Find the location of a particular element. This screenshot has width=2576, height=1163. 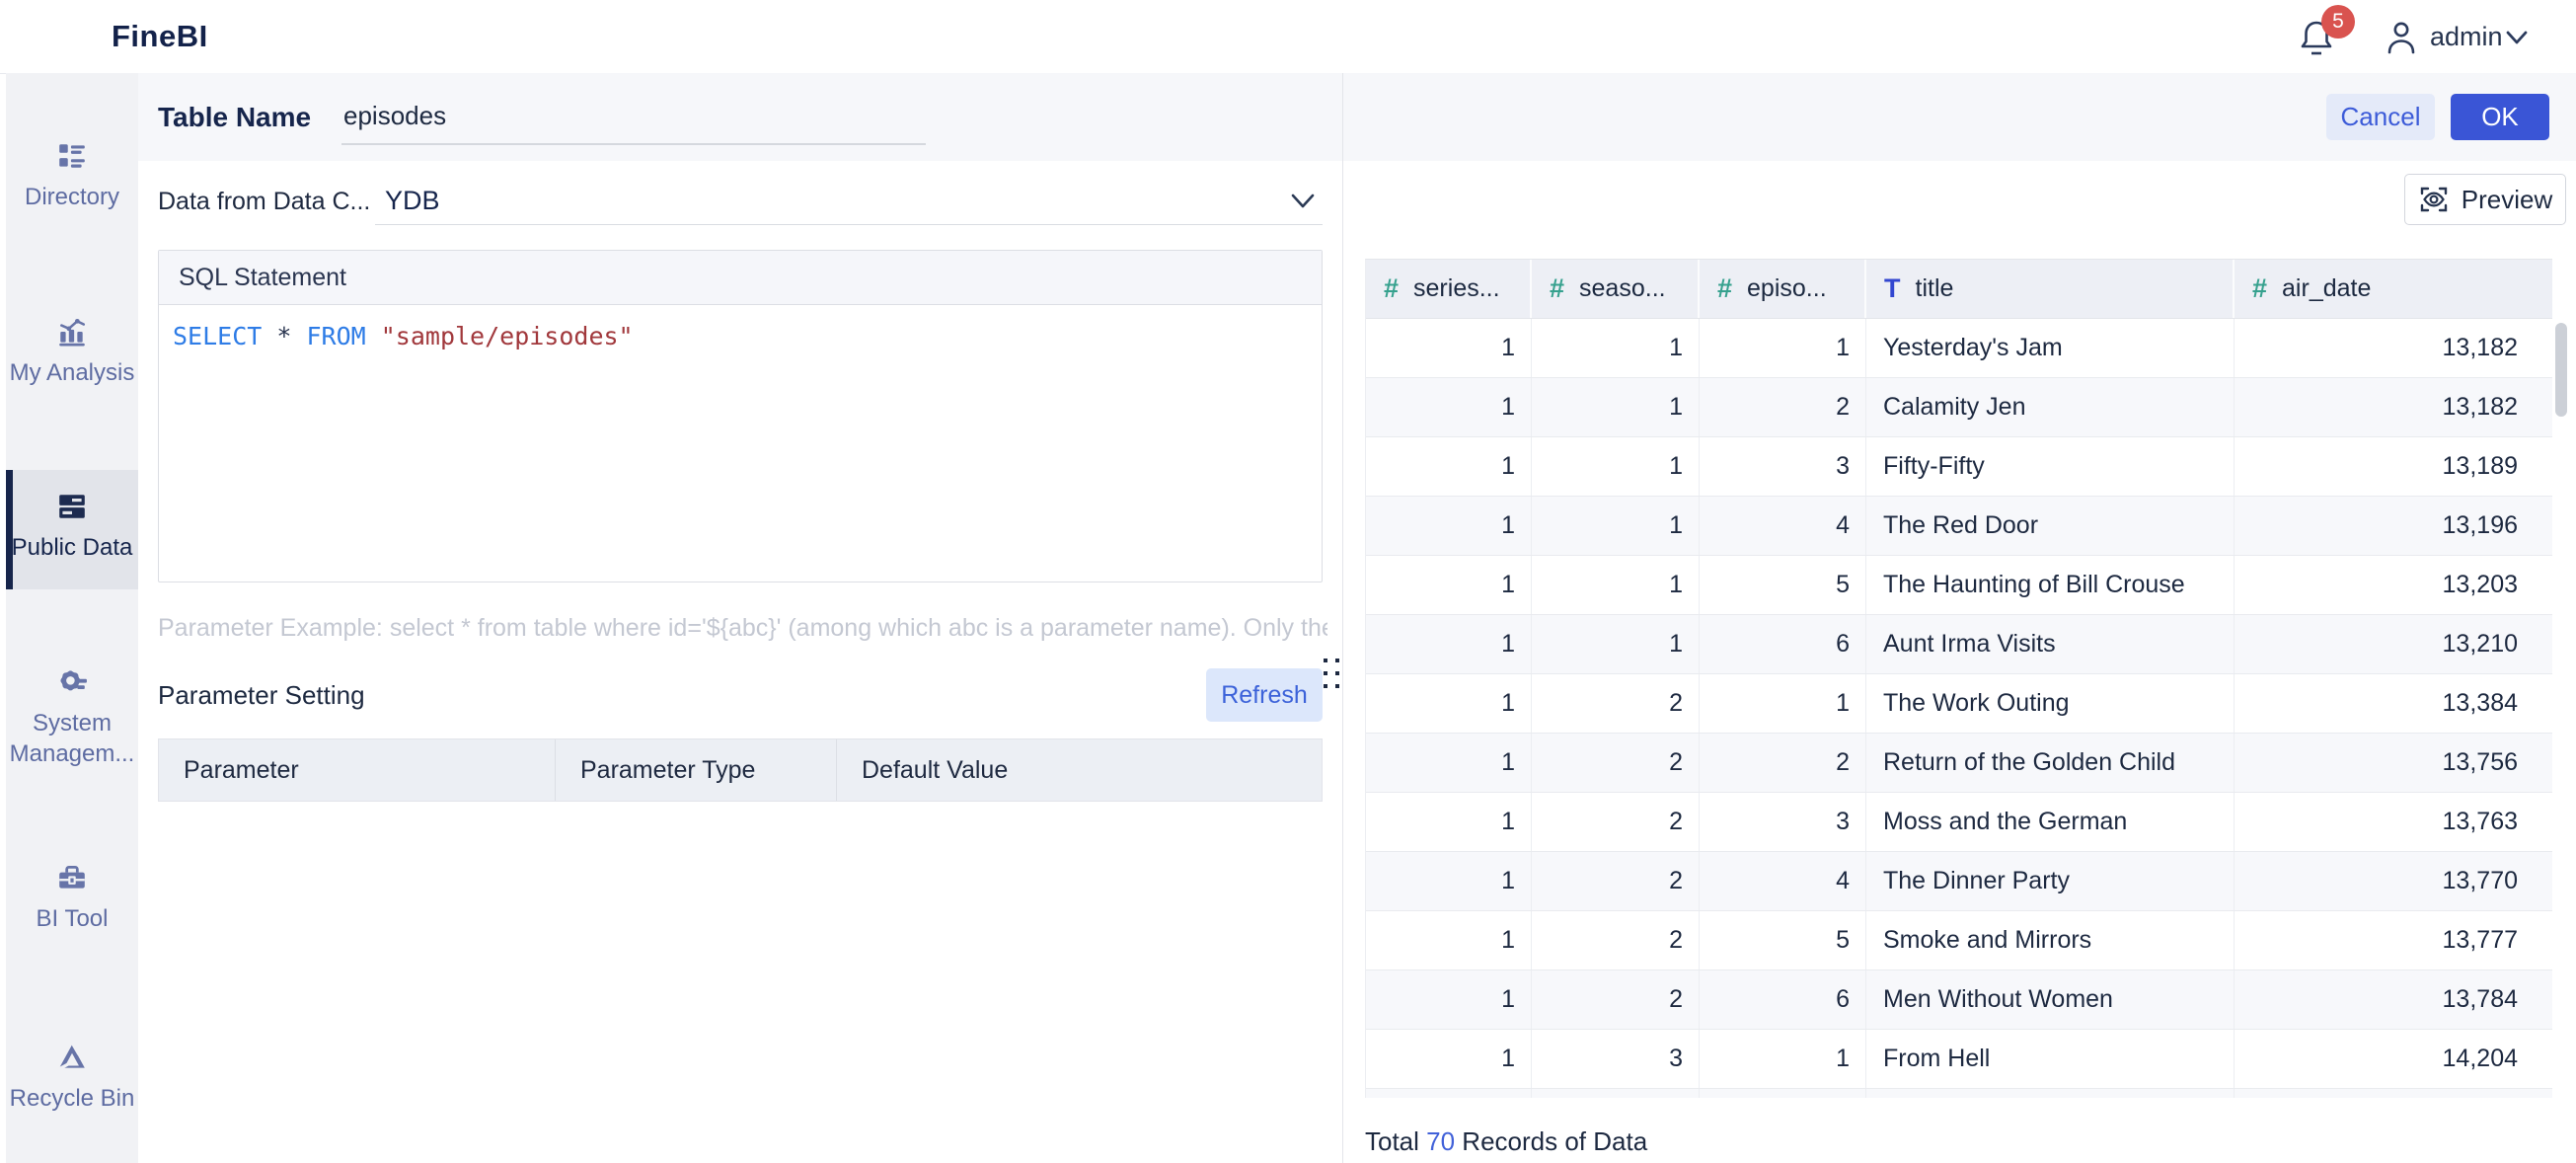

preview-eye-icon is located at coordinates (2434, 199).